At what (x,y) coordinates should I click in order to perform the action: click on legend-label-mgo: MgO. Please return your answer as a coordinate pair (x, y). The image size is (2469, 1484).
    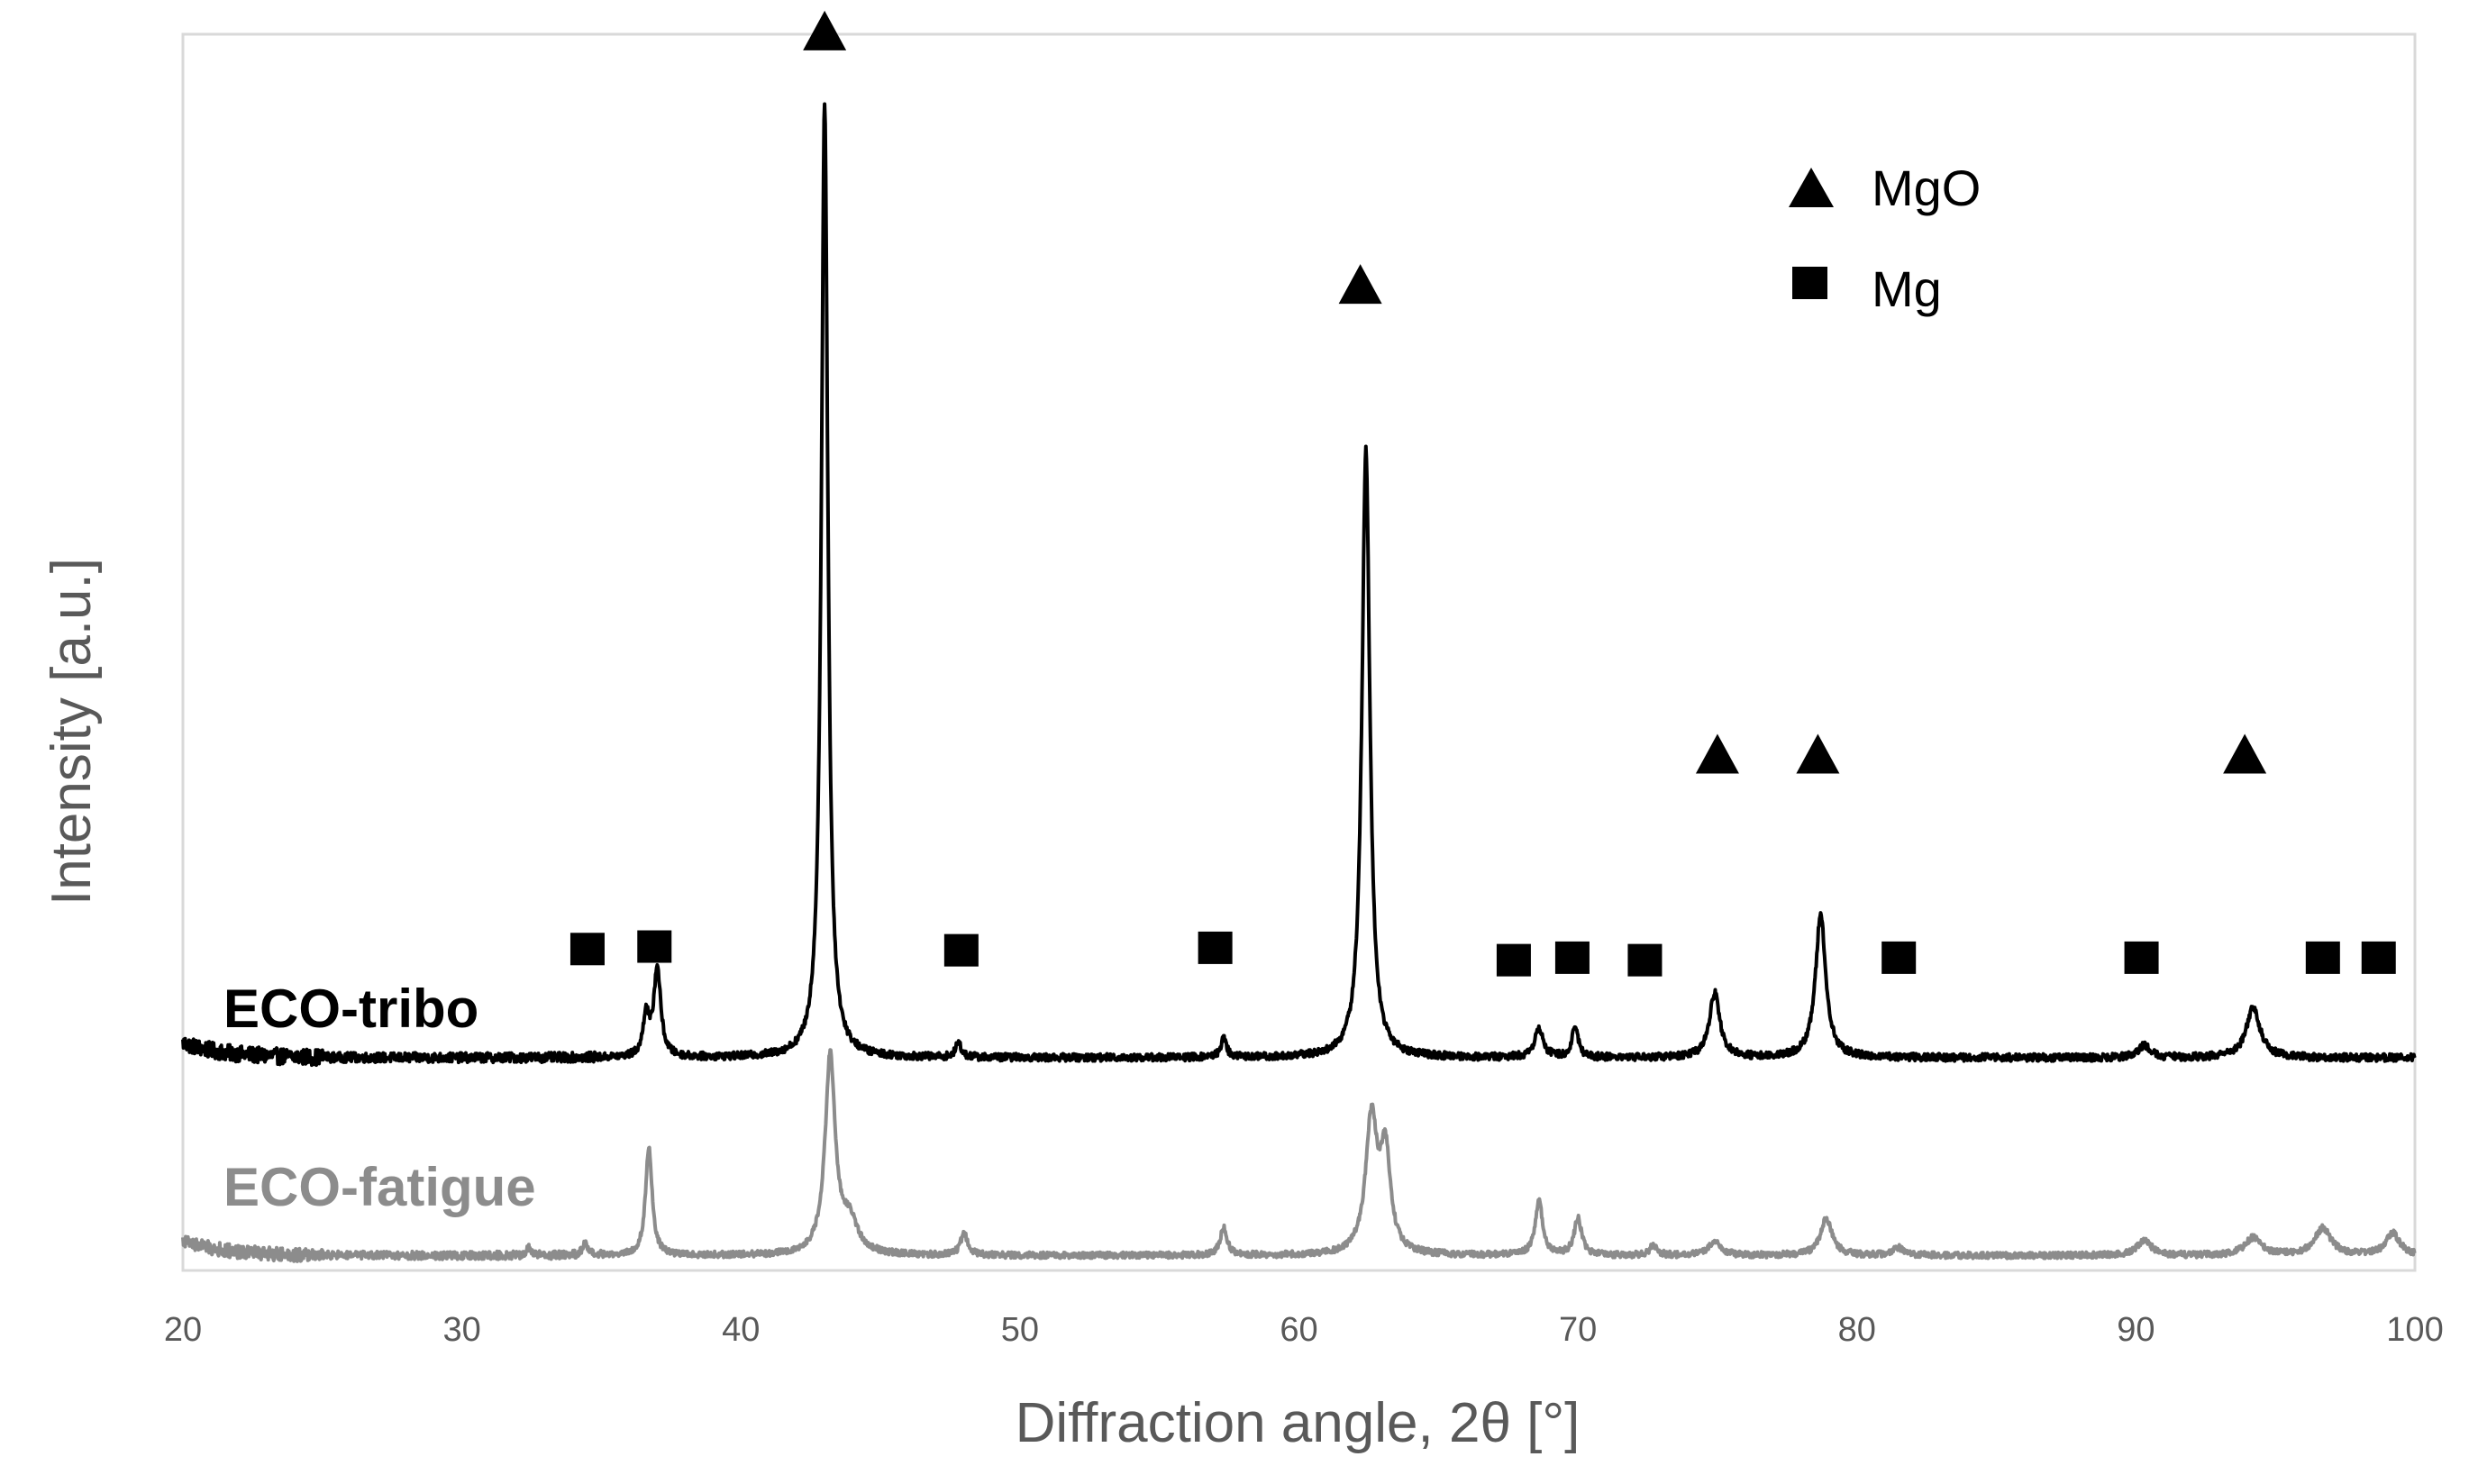
    Looking at the image, I should click on (1926, 187).